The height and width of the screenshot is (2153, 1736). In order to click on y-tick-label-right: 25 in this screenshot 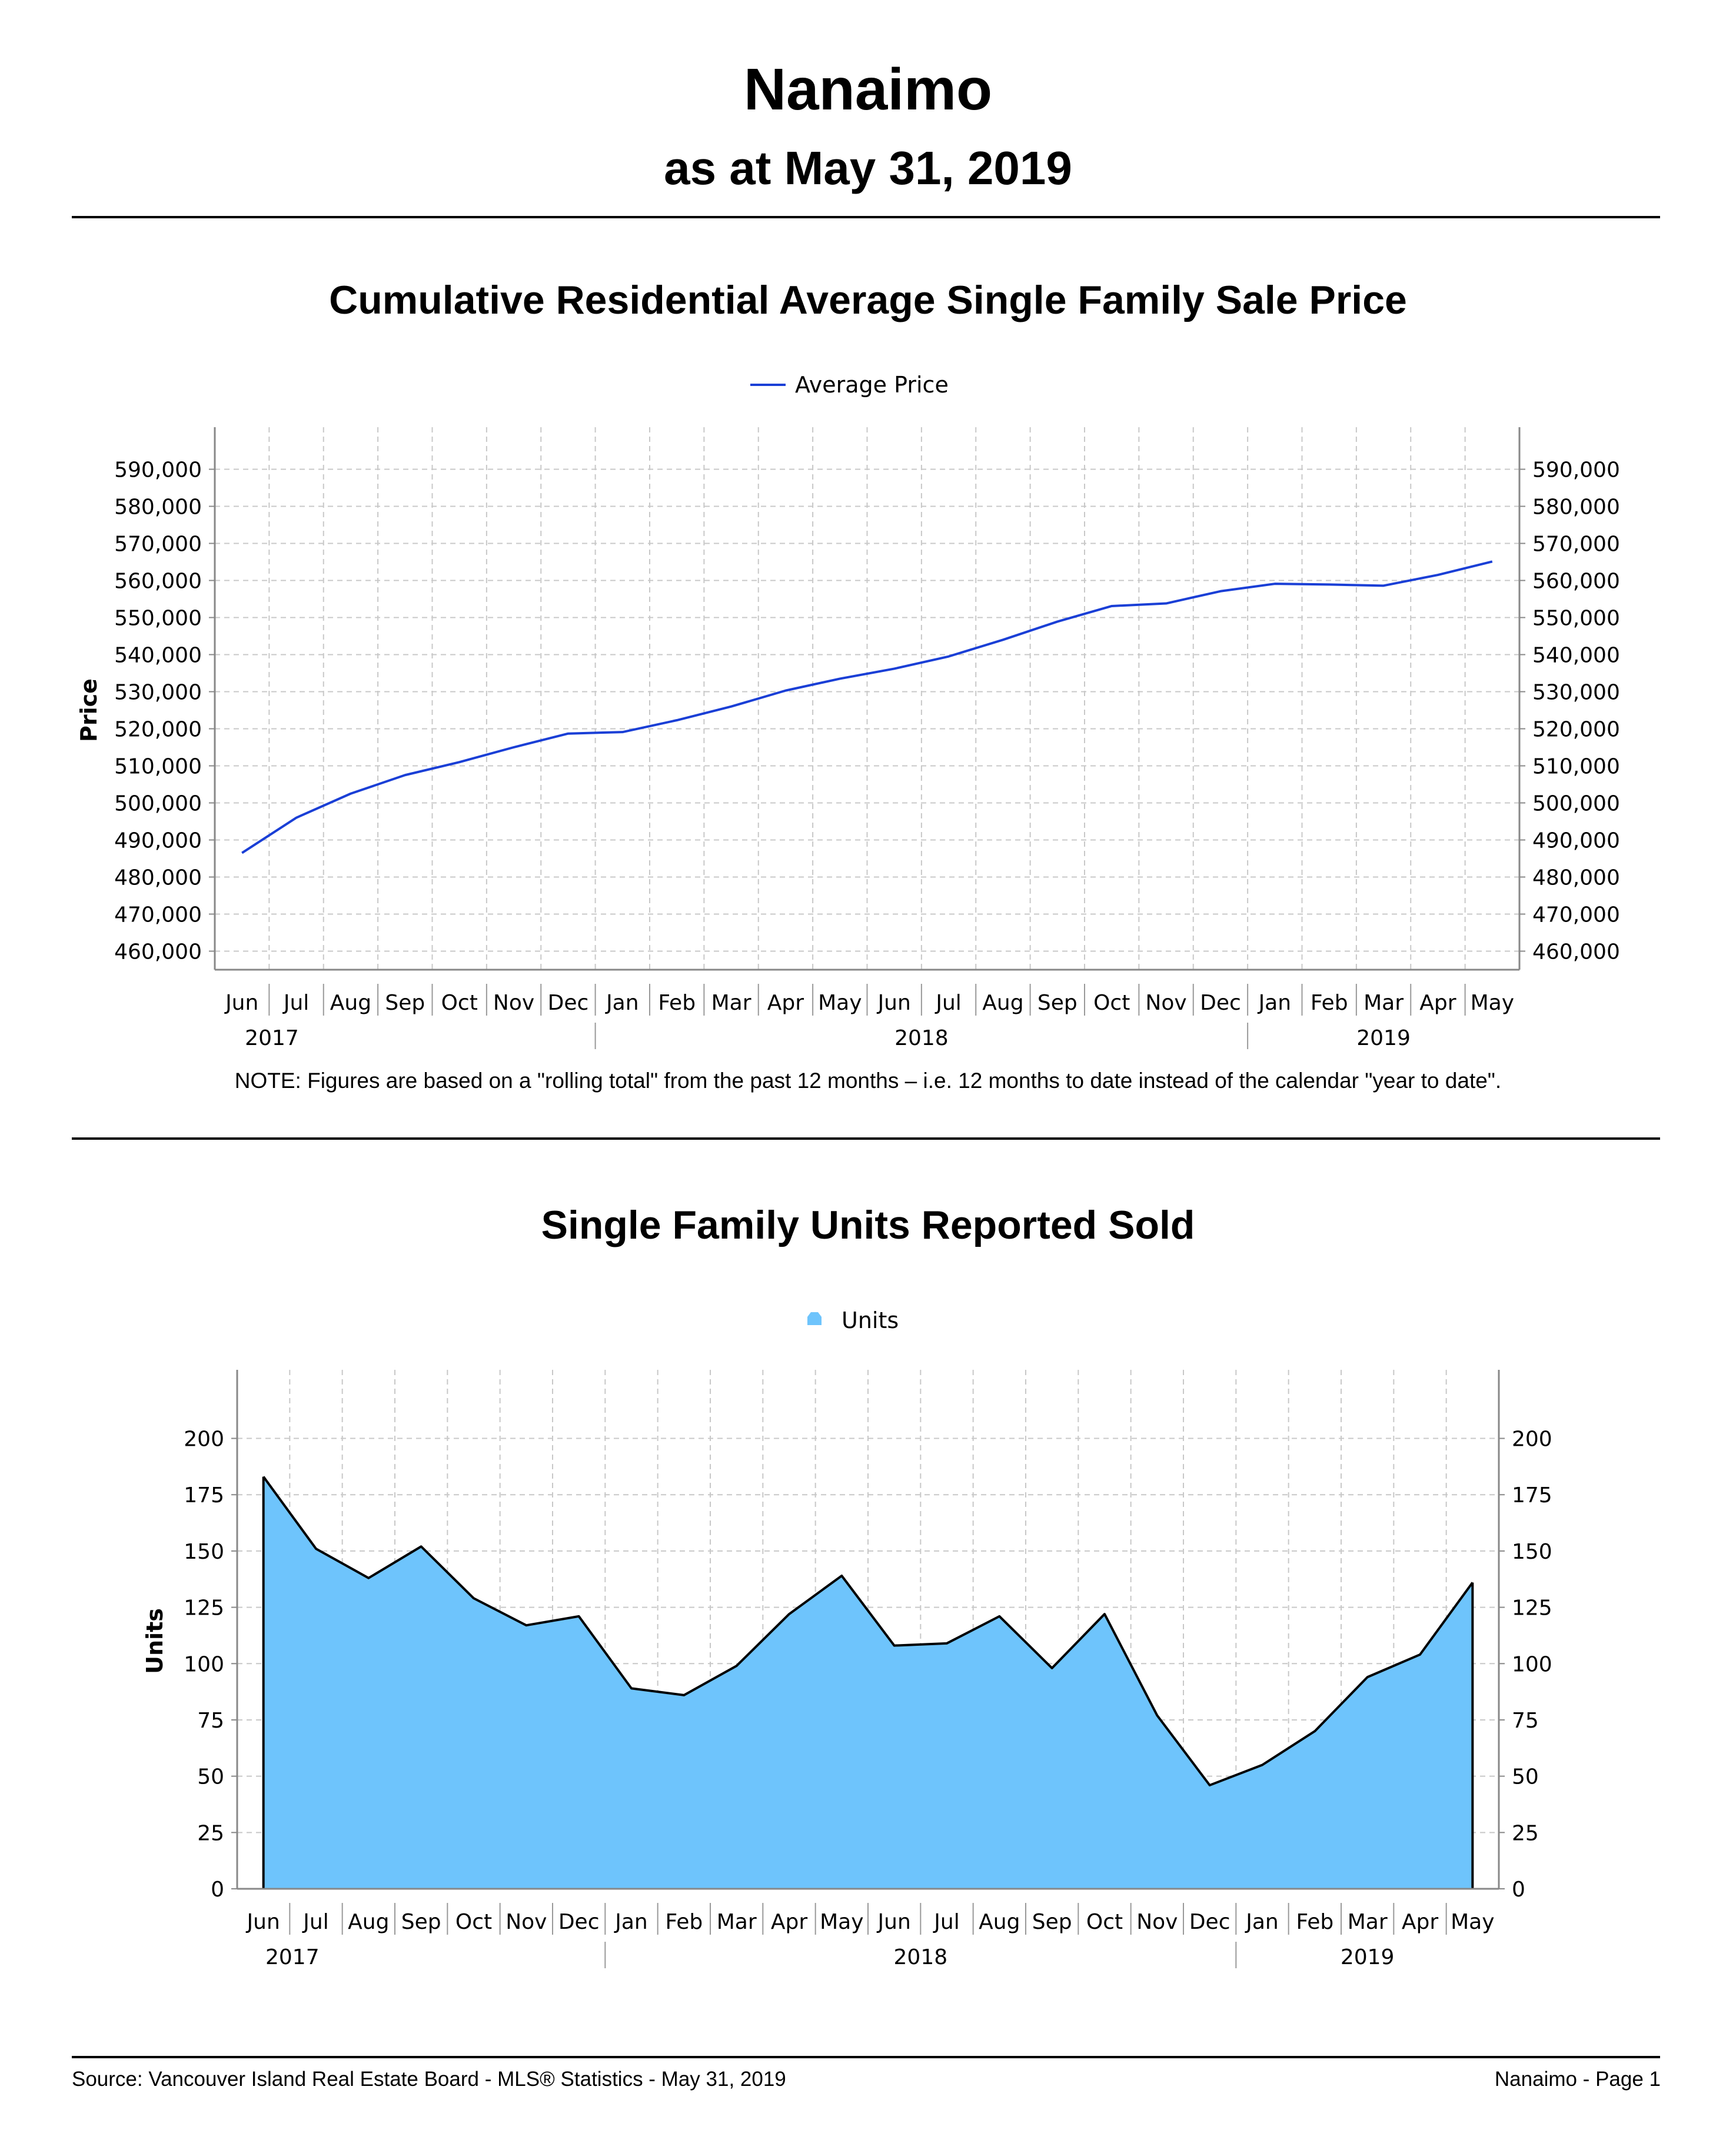, I will do `click(1526, 1833)`.